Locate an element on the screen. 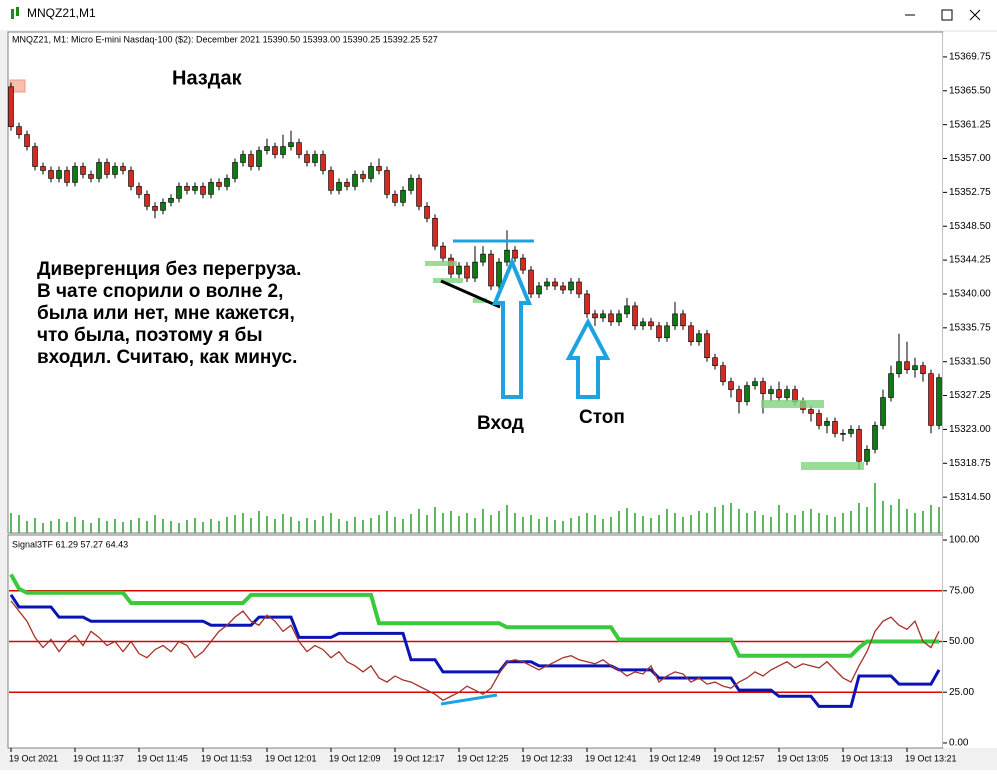 Image resolution: width=997 pixels, height=775 pixels. y-tick-label: 100.00 is located at coordinates (964, 540).